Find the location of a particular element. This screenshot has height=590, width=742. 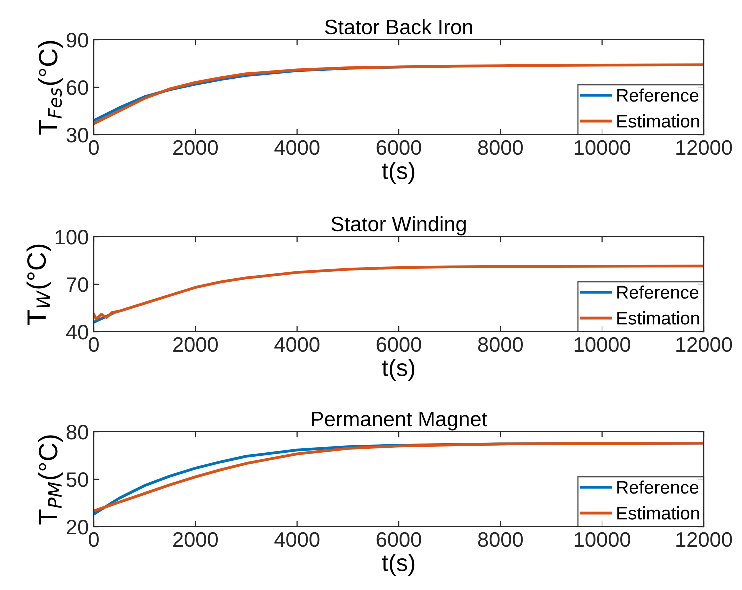

chart-title: Stator Back Iron is located at coordinates (398, 27).